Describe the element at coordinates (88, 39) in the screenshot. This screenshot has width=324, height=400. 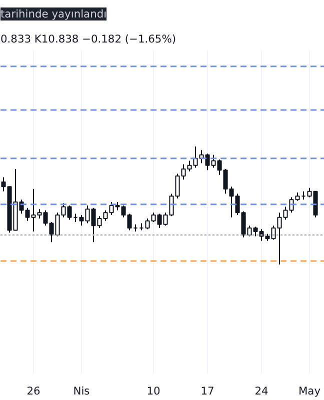
I see `text: 0.833 K10.838 −0.182 (−1.65%)` at that location.